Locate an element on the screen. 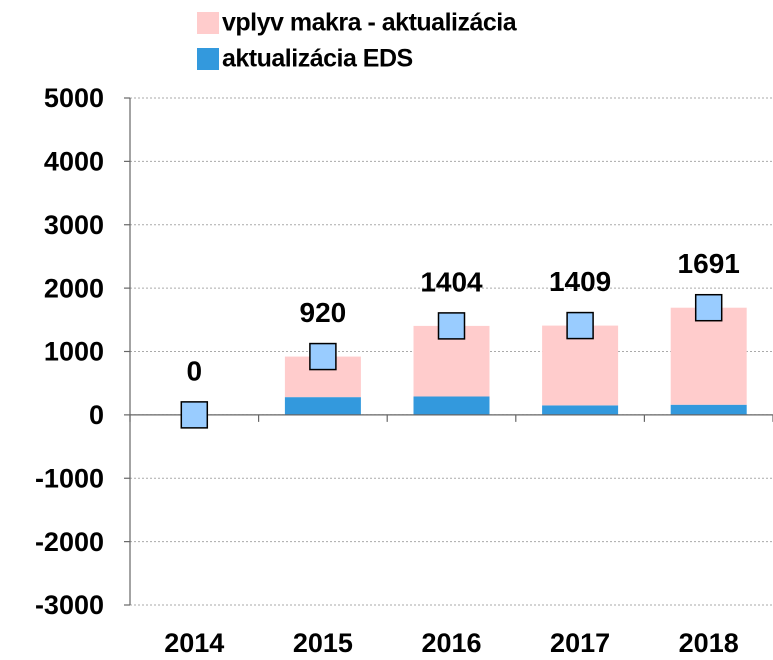  y-tick-label: -3000 is located at coordinates (69, 605).